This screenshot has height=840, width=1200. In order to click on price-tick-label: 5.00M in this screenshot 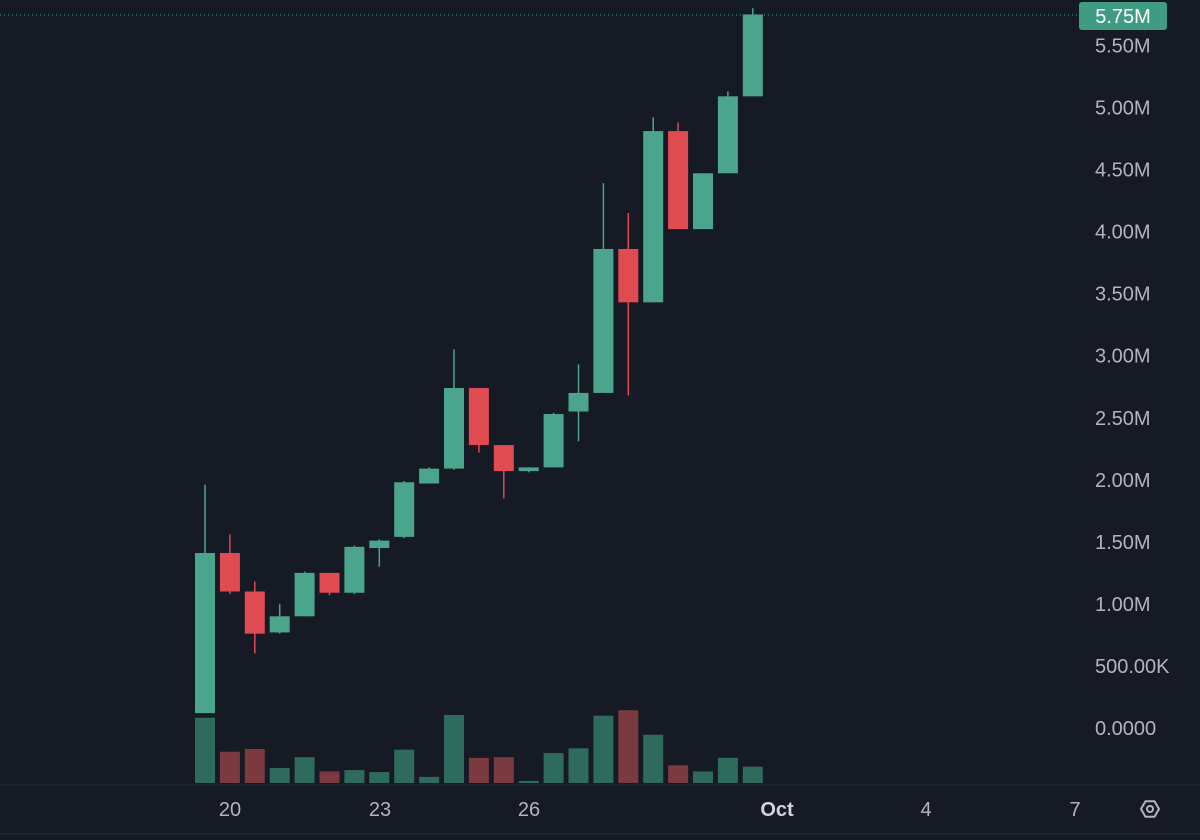, I will do `click(1123, 109)`.